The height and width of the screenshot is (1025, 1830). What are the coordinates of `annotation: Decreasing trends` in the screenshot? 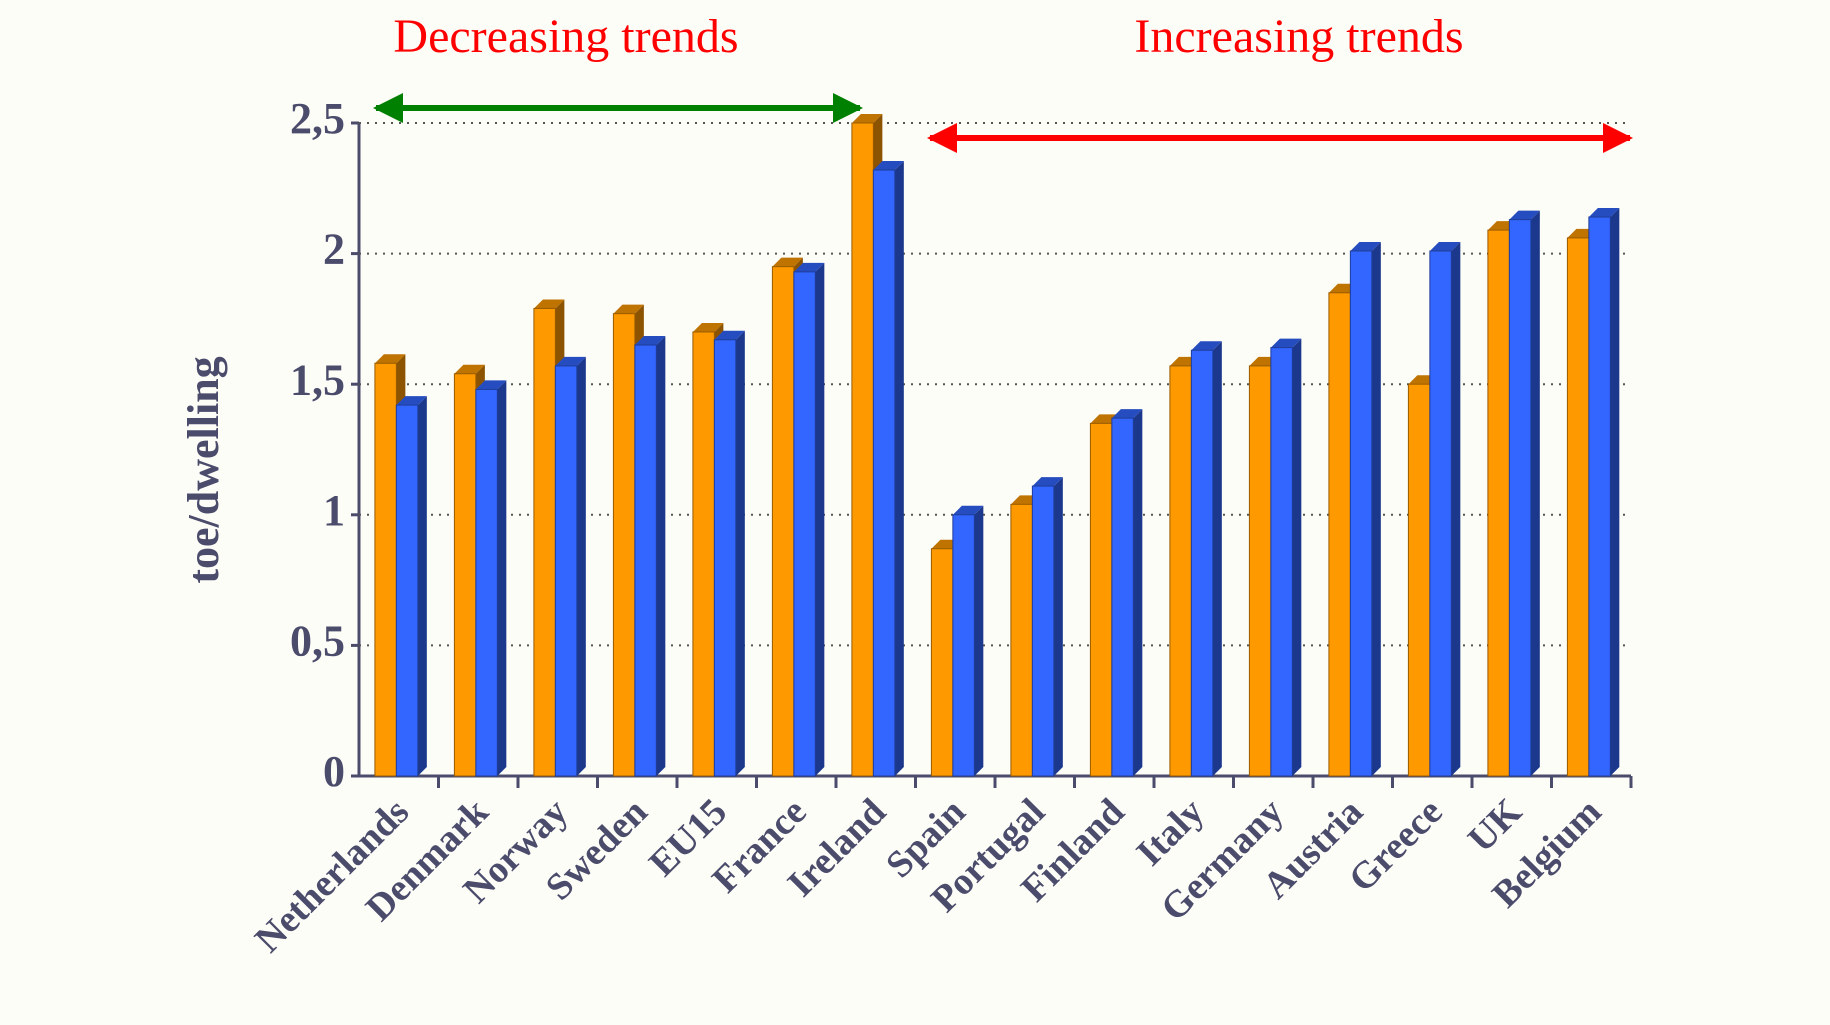 It's located at (565, 36).